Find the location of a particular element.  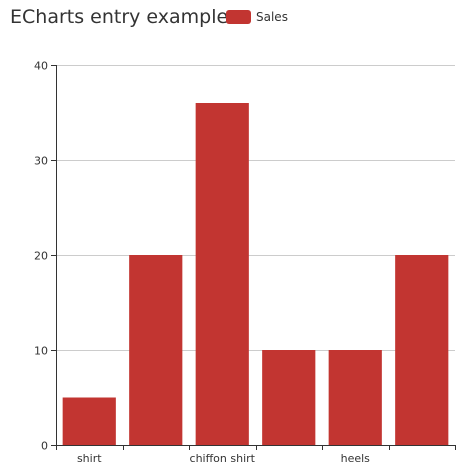

y-tick-label: 10 is located at coordinates (41, 351).